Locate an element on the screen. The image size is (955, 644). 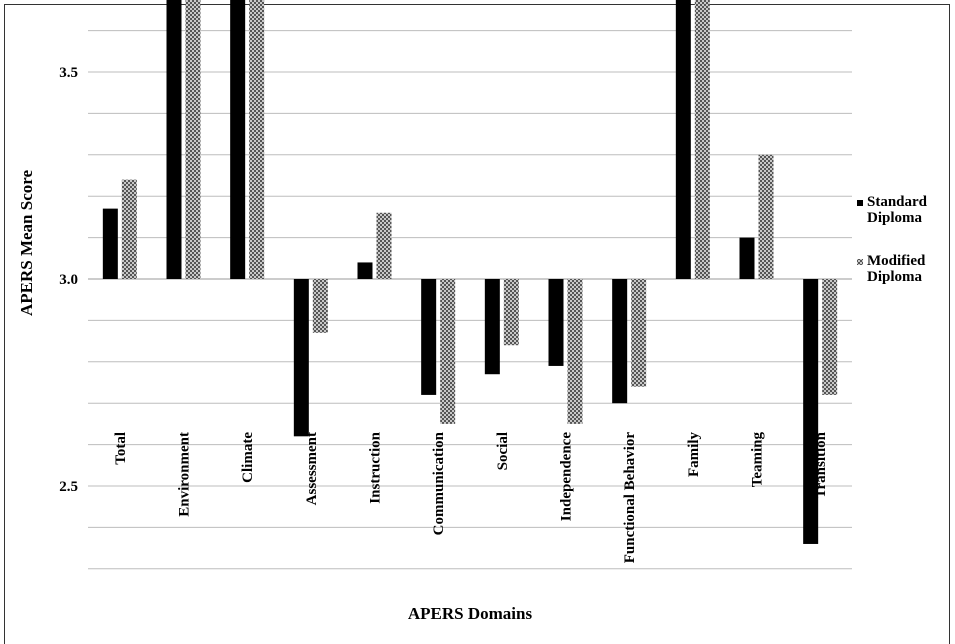
bar-modified-social is located at coordinates (511, 312).